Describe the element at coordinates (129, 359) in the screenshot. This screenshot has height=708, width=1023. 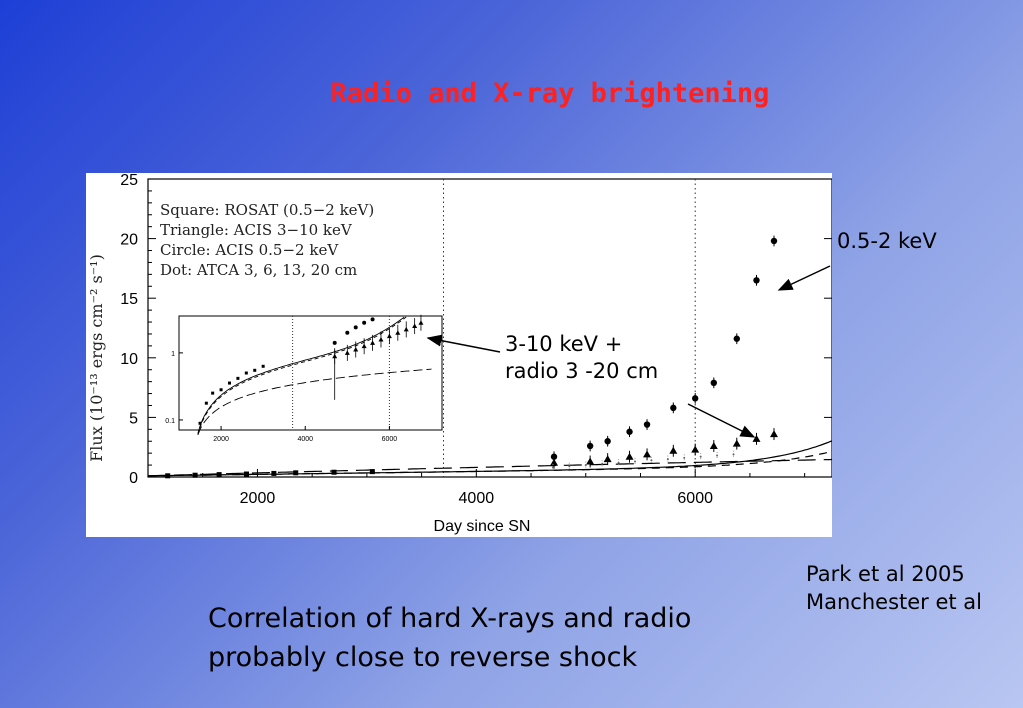
I see `y-tick-label-10: 10` at that location.